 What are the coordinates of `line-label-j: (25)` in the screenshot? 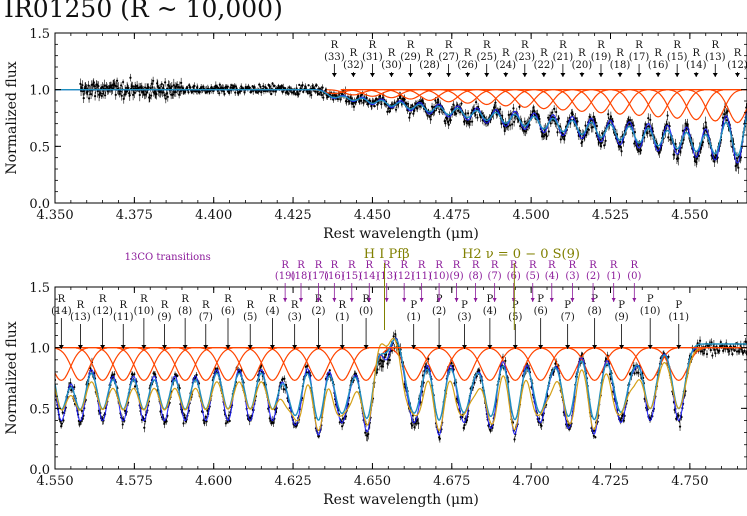 It's located at (486, 57).